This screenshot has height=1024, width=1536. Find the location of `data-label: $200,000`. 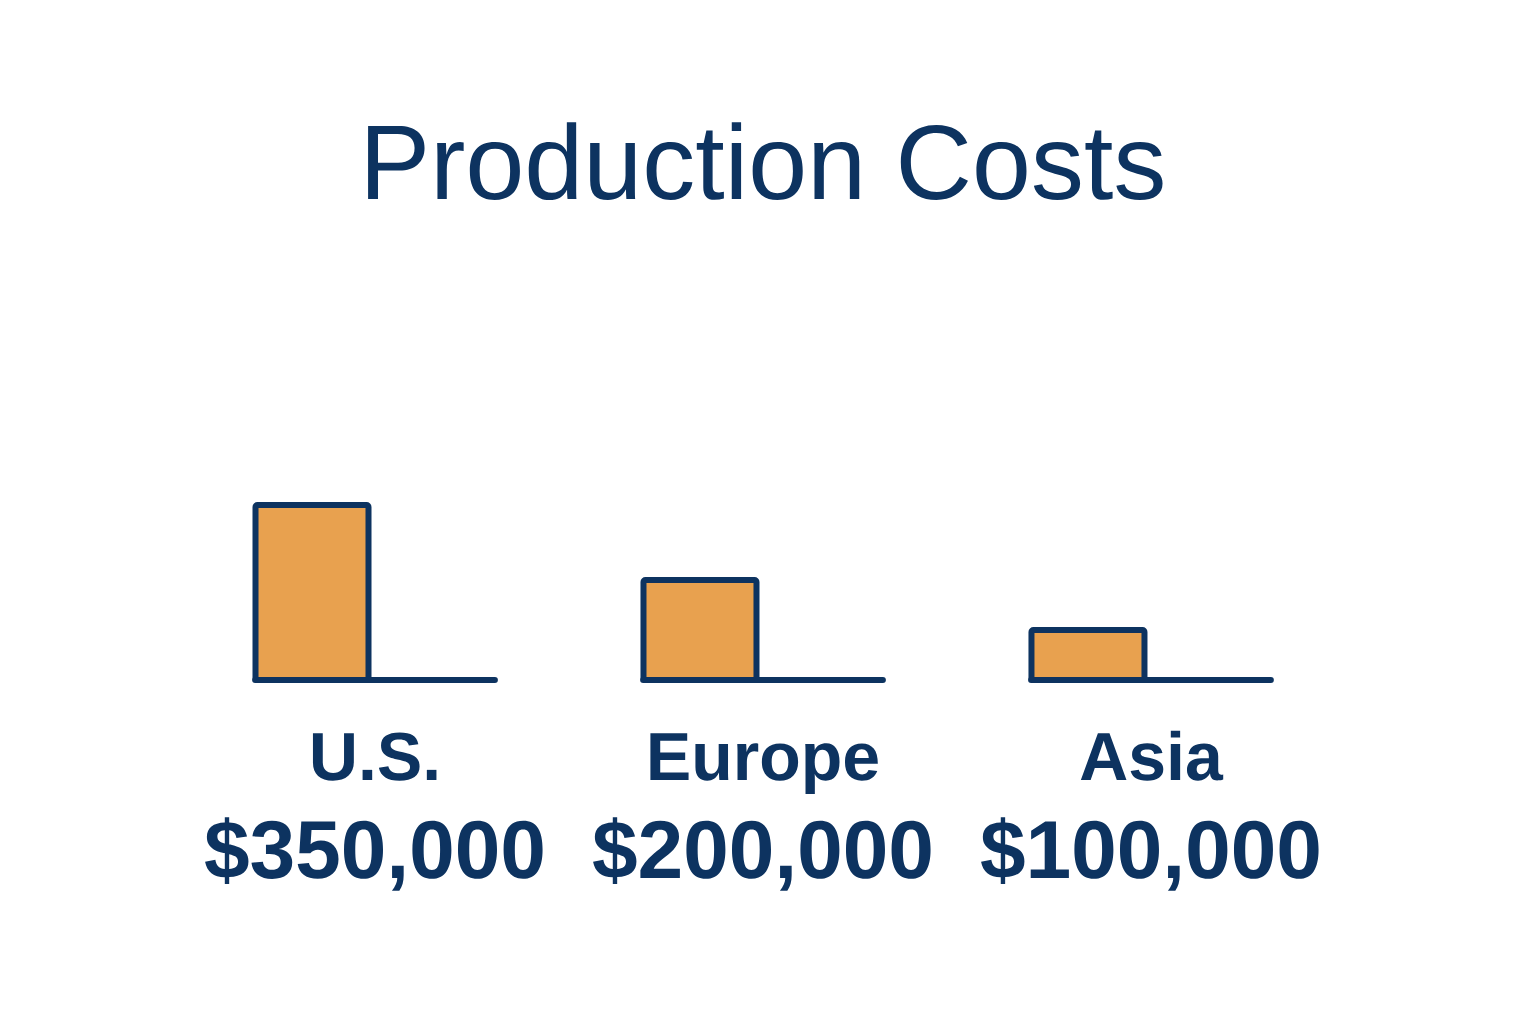

data-label: $200,000 is located at coordinates (762, 854).